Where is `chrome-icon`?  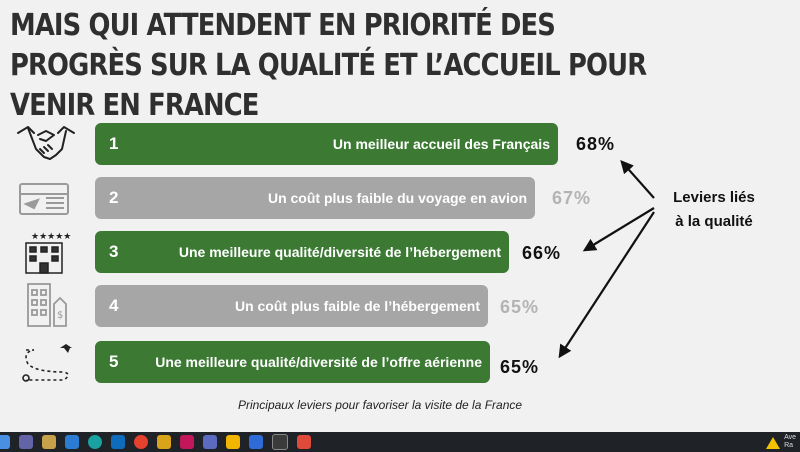 chrome-icon is located at coordinates (141, 442).